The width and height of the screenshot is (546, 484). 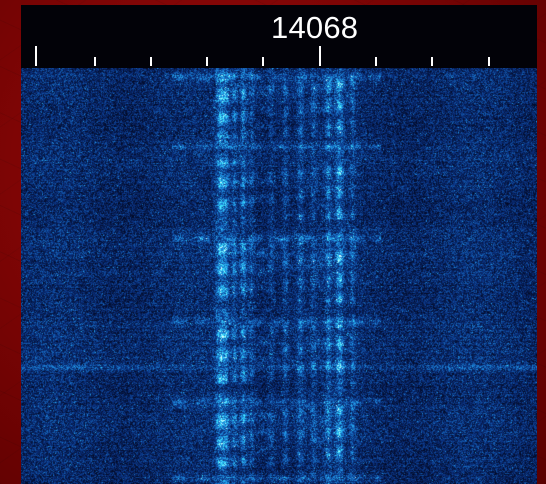 What do you see at coordinates (315, 27) in the screenshot?
I see `frequency-label: 14068` at bounding box center [315, 27].